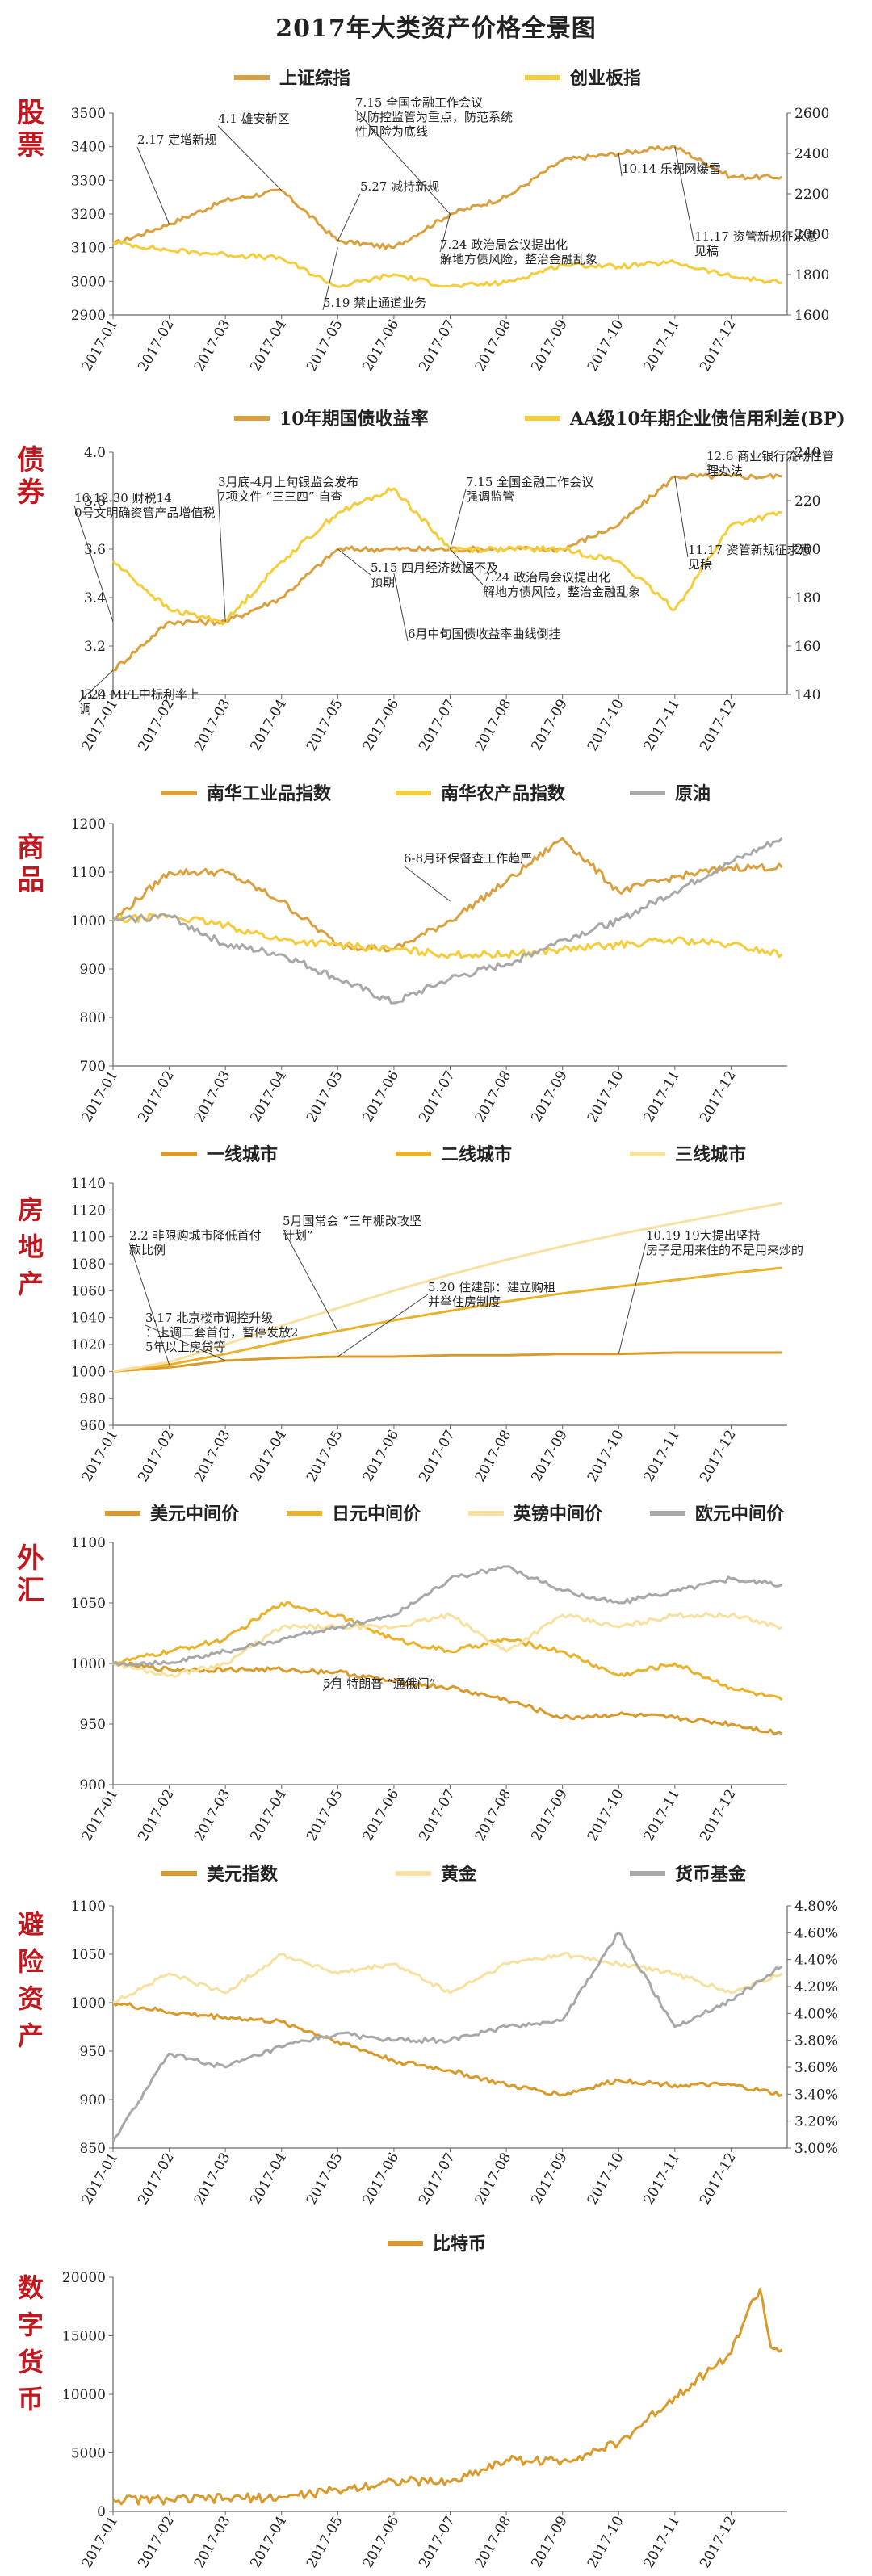  Describe the element at coordinates (749, 557) in the screenshot. I see `annotation: 11.17 资管新规征求意见稿` at that location.